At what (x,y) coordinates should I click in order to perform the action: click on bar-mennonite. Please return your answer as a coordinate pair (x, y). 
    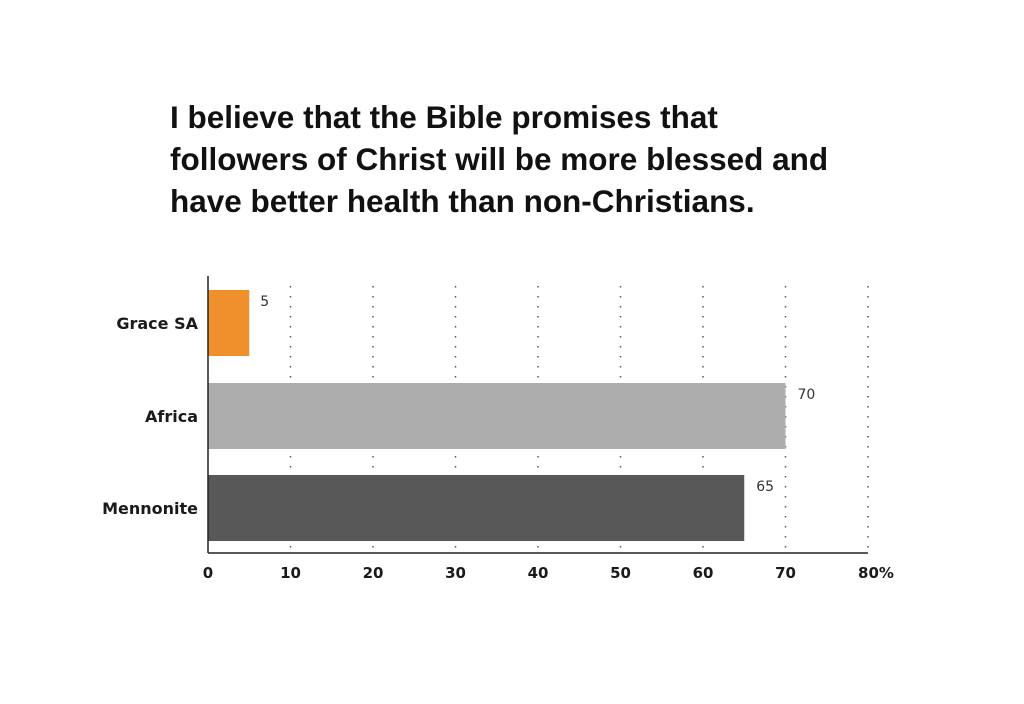
    Looking at the image, I should click on (476, 508).